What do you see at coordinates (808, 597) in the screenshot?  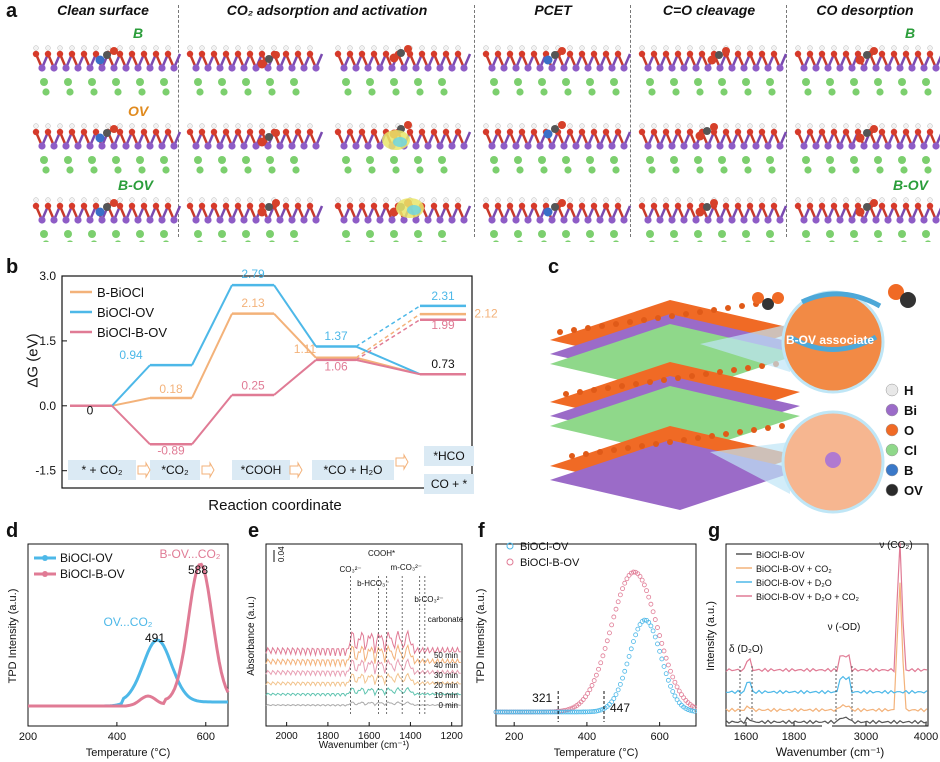 I see `legend-label: BiOCl-B-OV + D₂O + CO₂` at bounding box center [808, 597].